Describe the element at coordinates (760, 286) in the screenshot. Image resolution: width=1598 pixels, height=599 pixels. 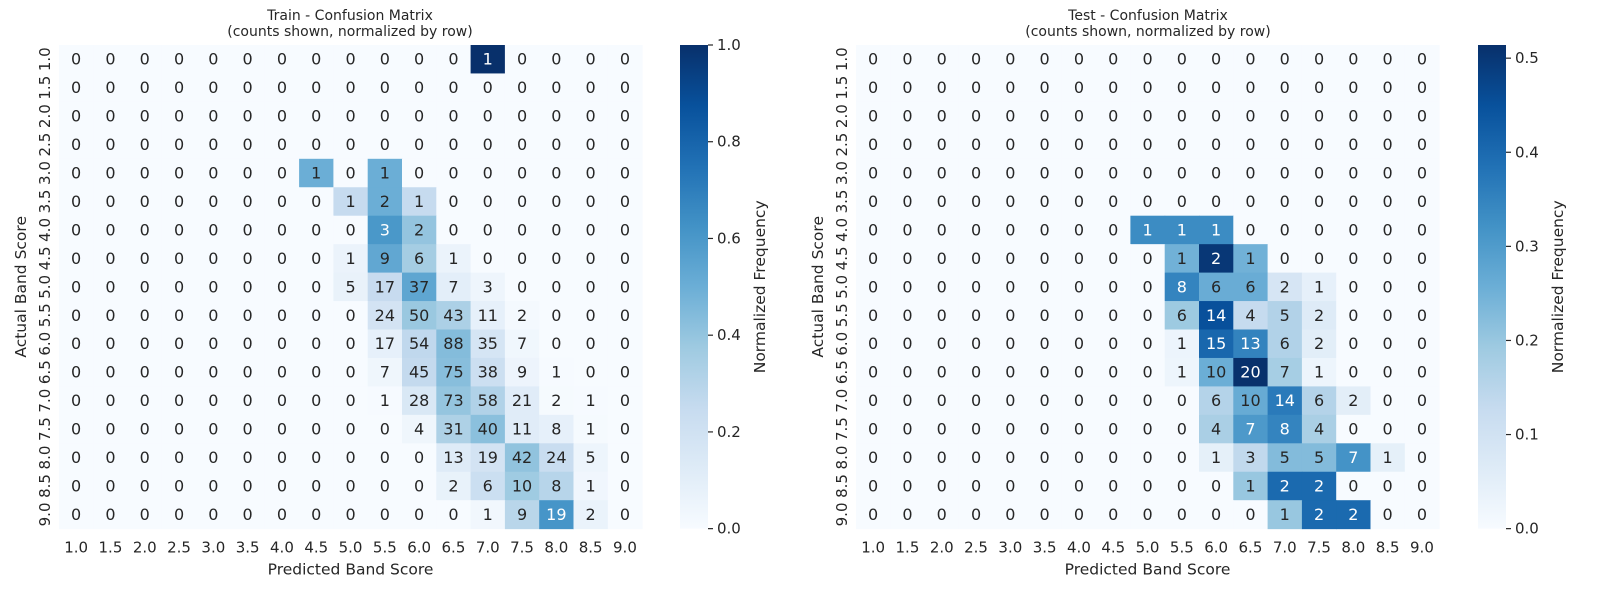
I see `colorbar-label: Normalized Frequency` at that location.